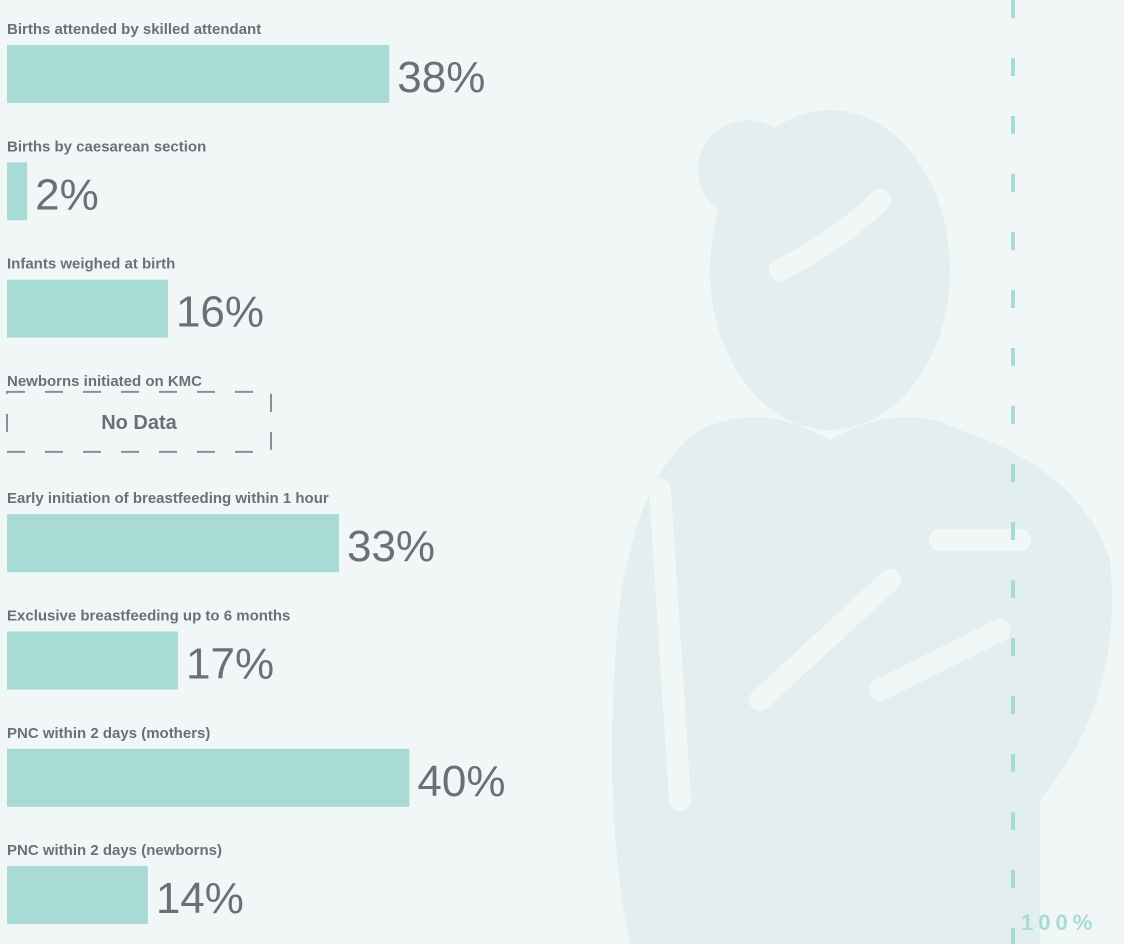  Describe the element at coordinates (230, 664) in the screenshot. I see `value-label: 17%` at that location.